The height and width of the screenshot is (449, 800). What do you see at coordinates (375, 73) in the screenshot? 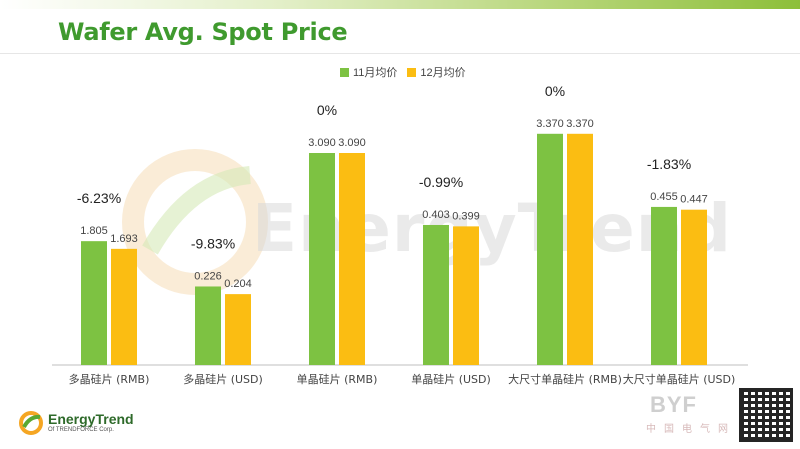
I see `legend-label-nov: 11月均价` at bounding box center [375, 73].